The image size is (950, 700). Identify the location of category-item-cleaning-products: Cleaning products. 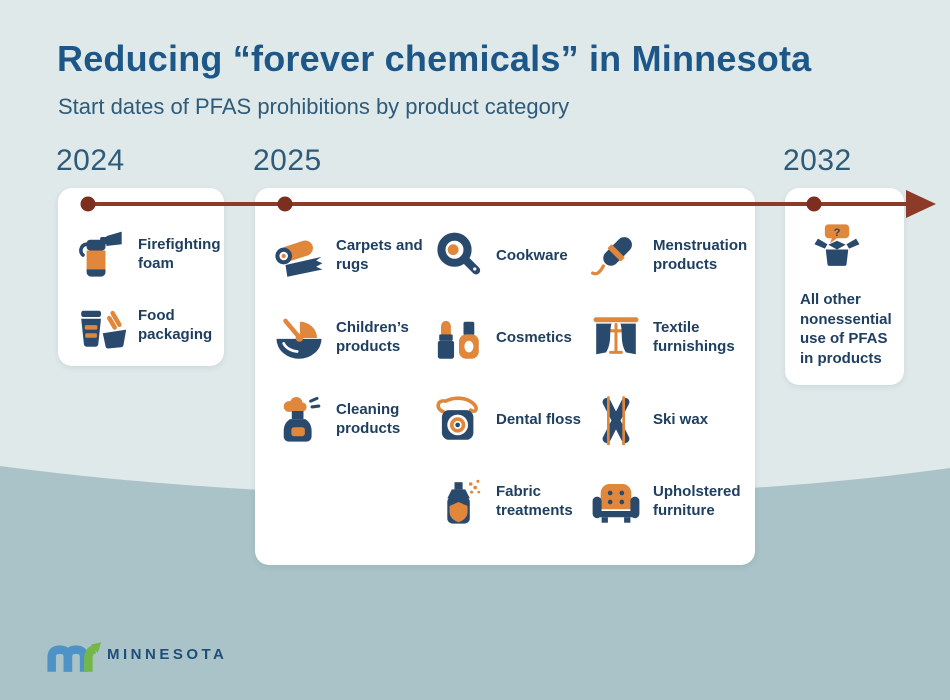
(352, 420).